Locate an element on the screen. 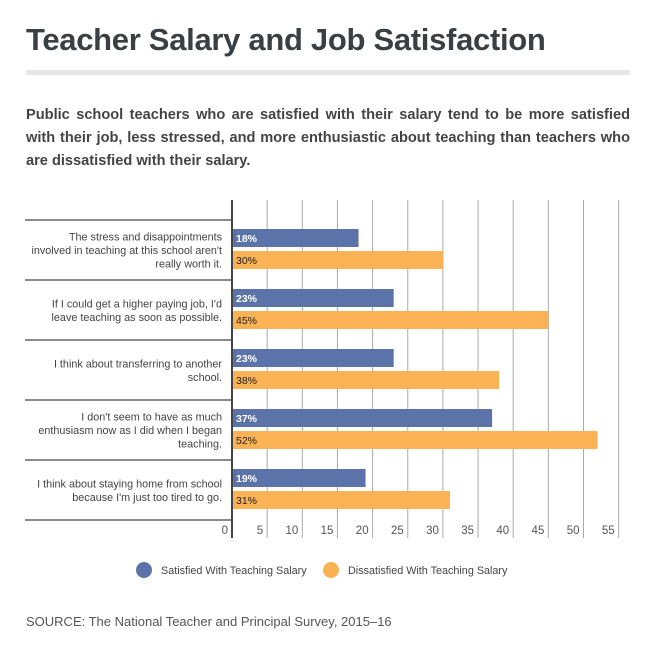 This screenshot has height=654, width=662. x-tick-label: 0 is located at coordinates (225, 531).